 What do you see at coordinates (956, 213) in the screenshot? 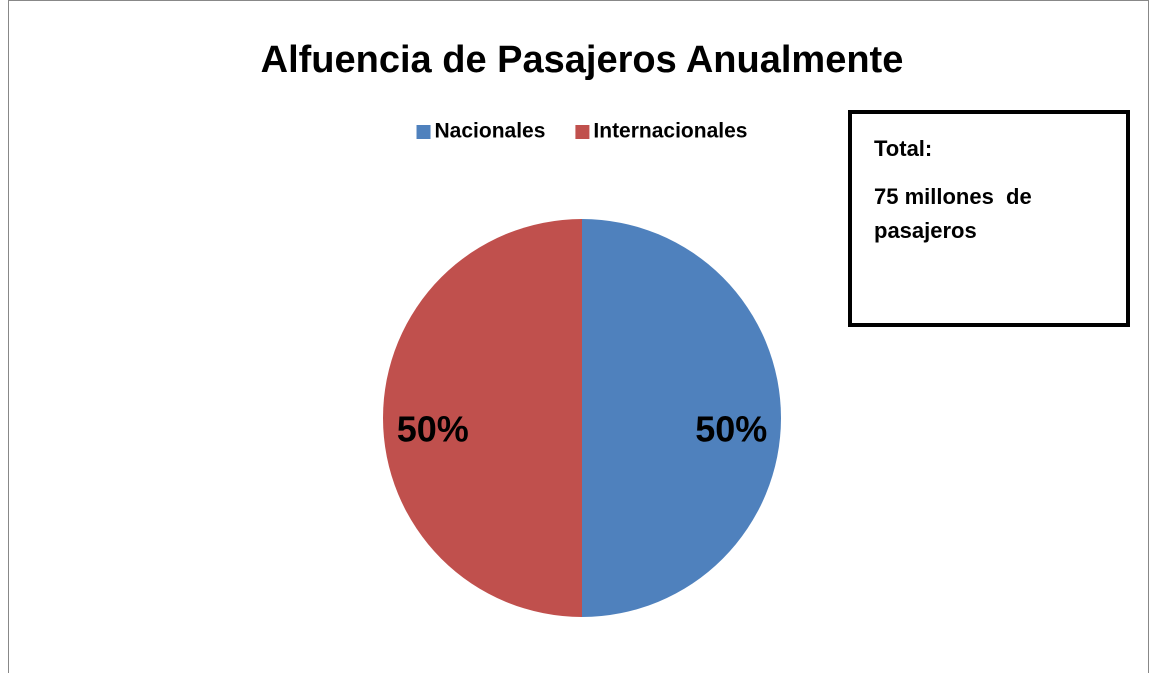
I see `annotation-text: 75 millones de pasajeros` at bounding box center [956, 213].